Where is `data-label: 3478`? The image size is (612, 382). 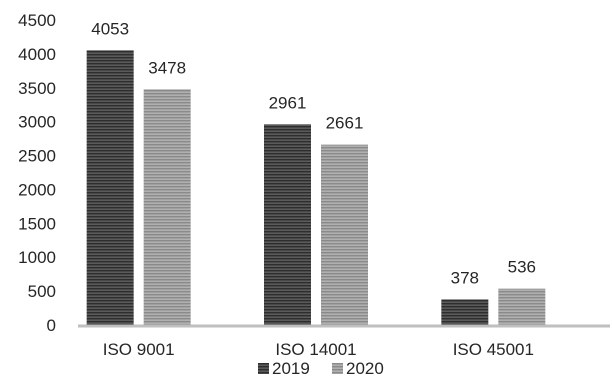
data-label: 3478 is located at coordinates (167, 67).